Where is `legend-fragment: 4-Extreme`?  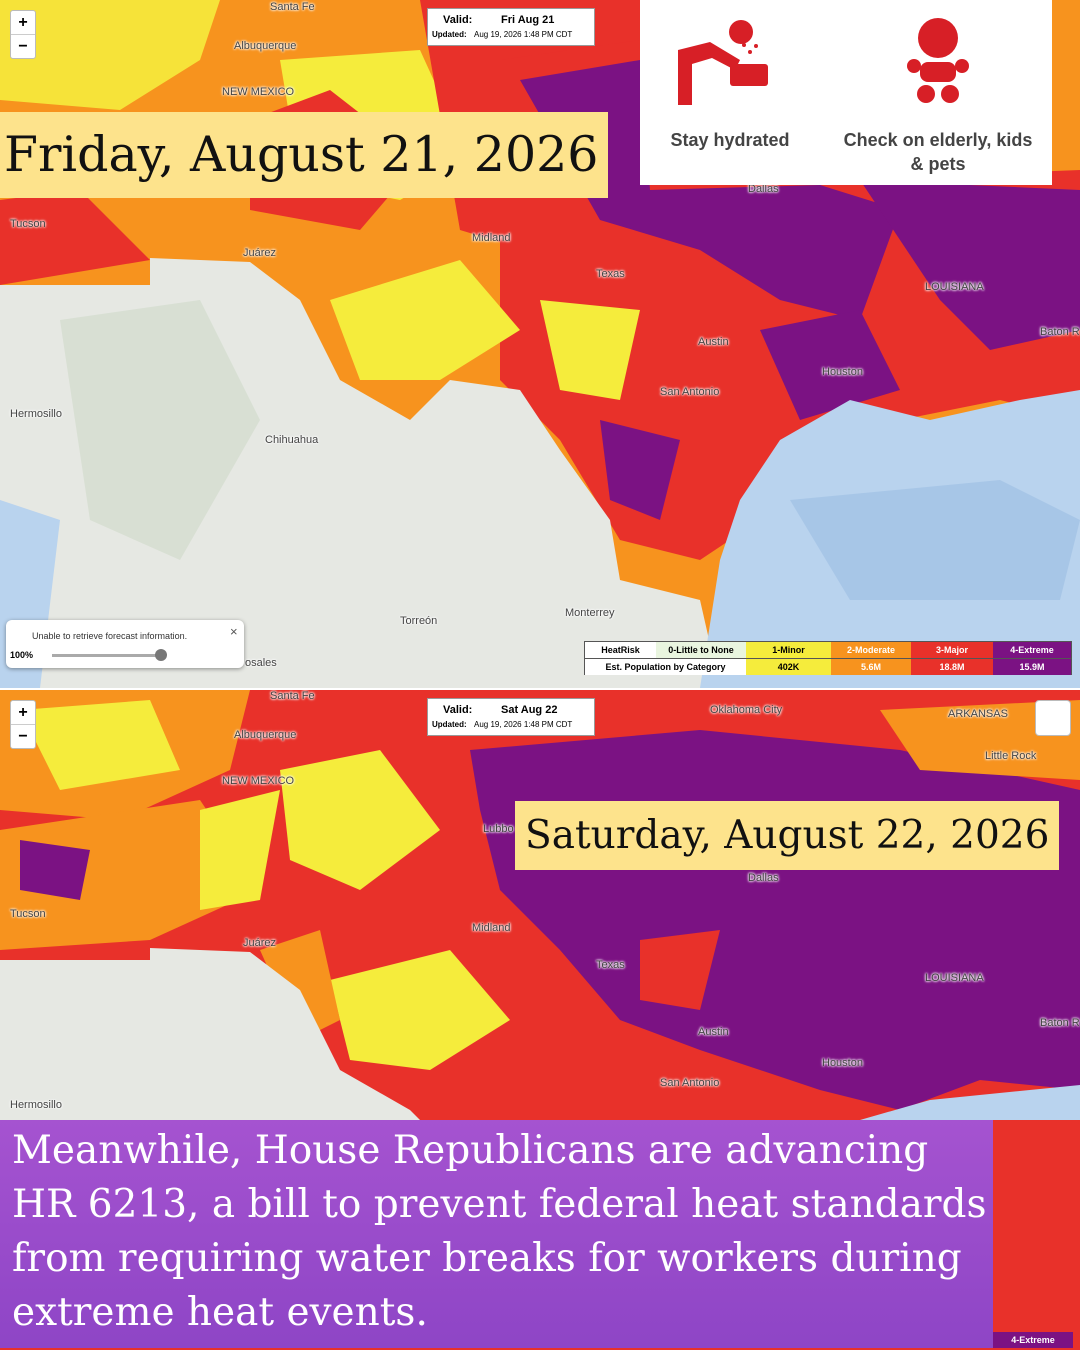
legend-fragment: 4-Extreme is located at coordinates (1033, 1340).